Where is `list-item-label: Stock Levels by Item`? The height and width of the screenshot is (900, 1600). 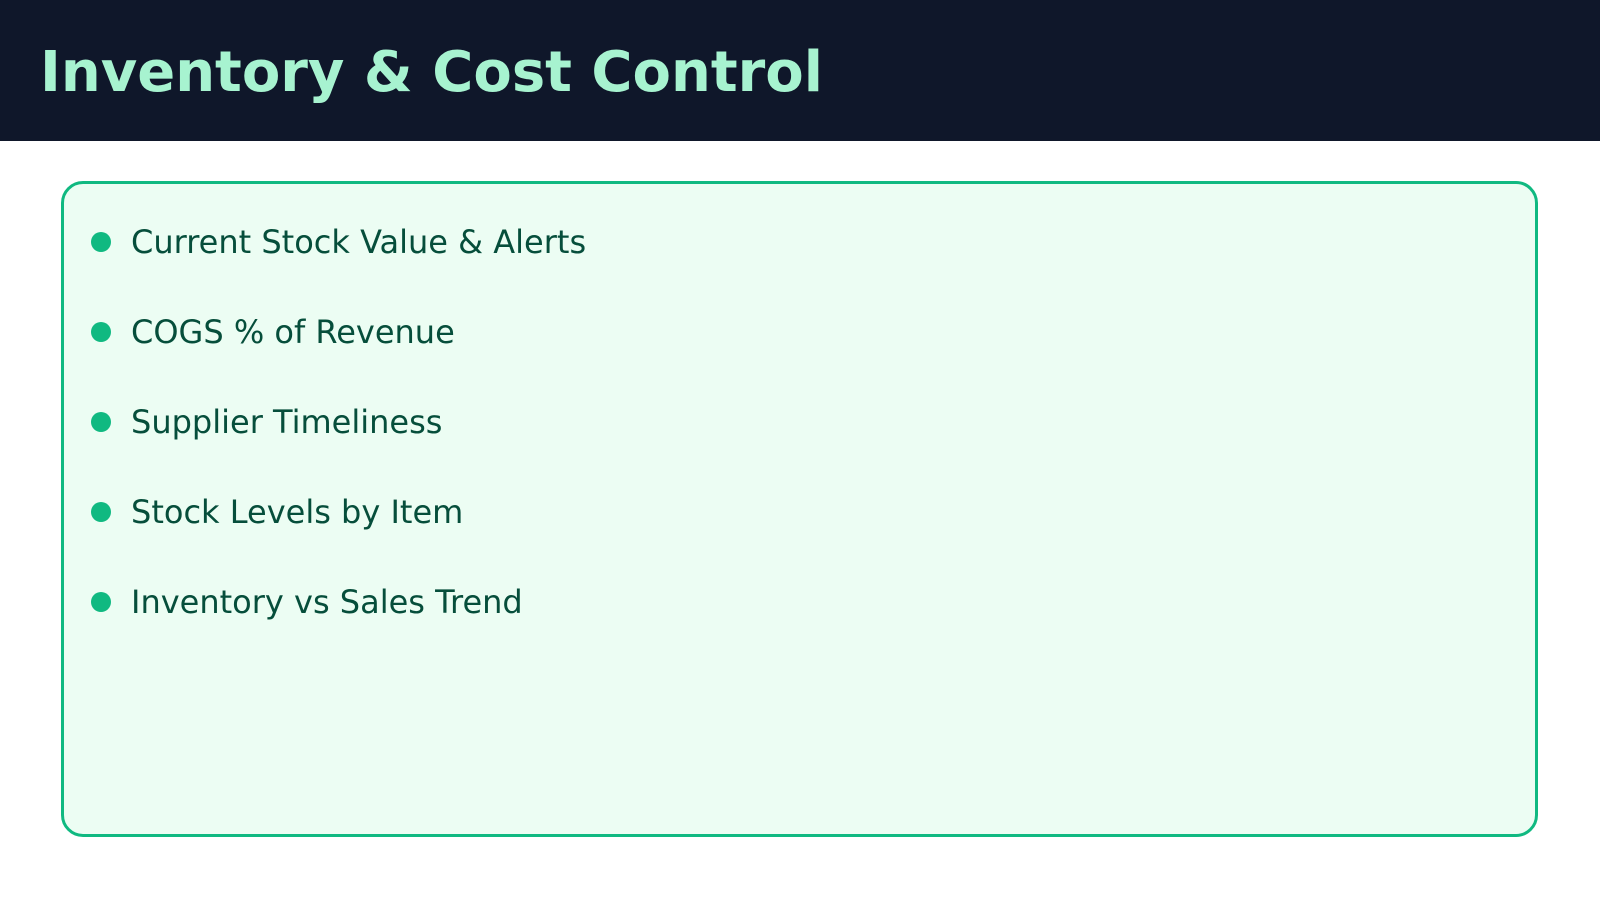 list-item-label: Stock Levels by Item is located at coordinates (297, 512).